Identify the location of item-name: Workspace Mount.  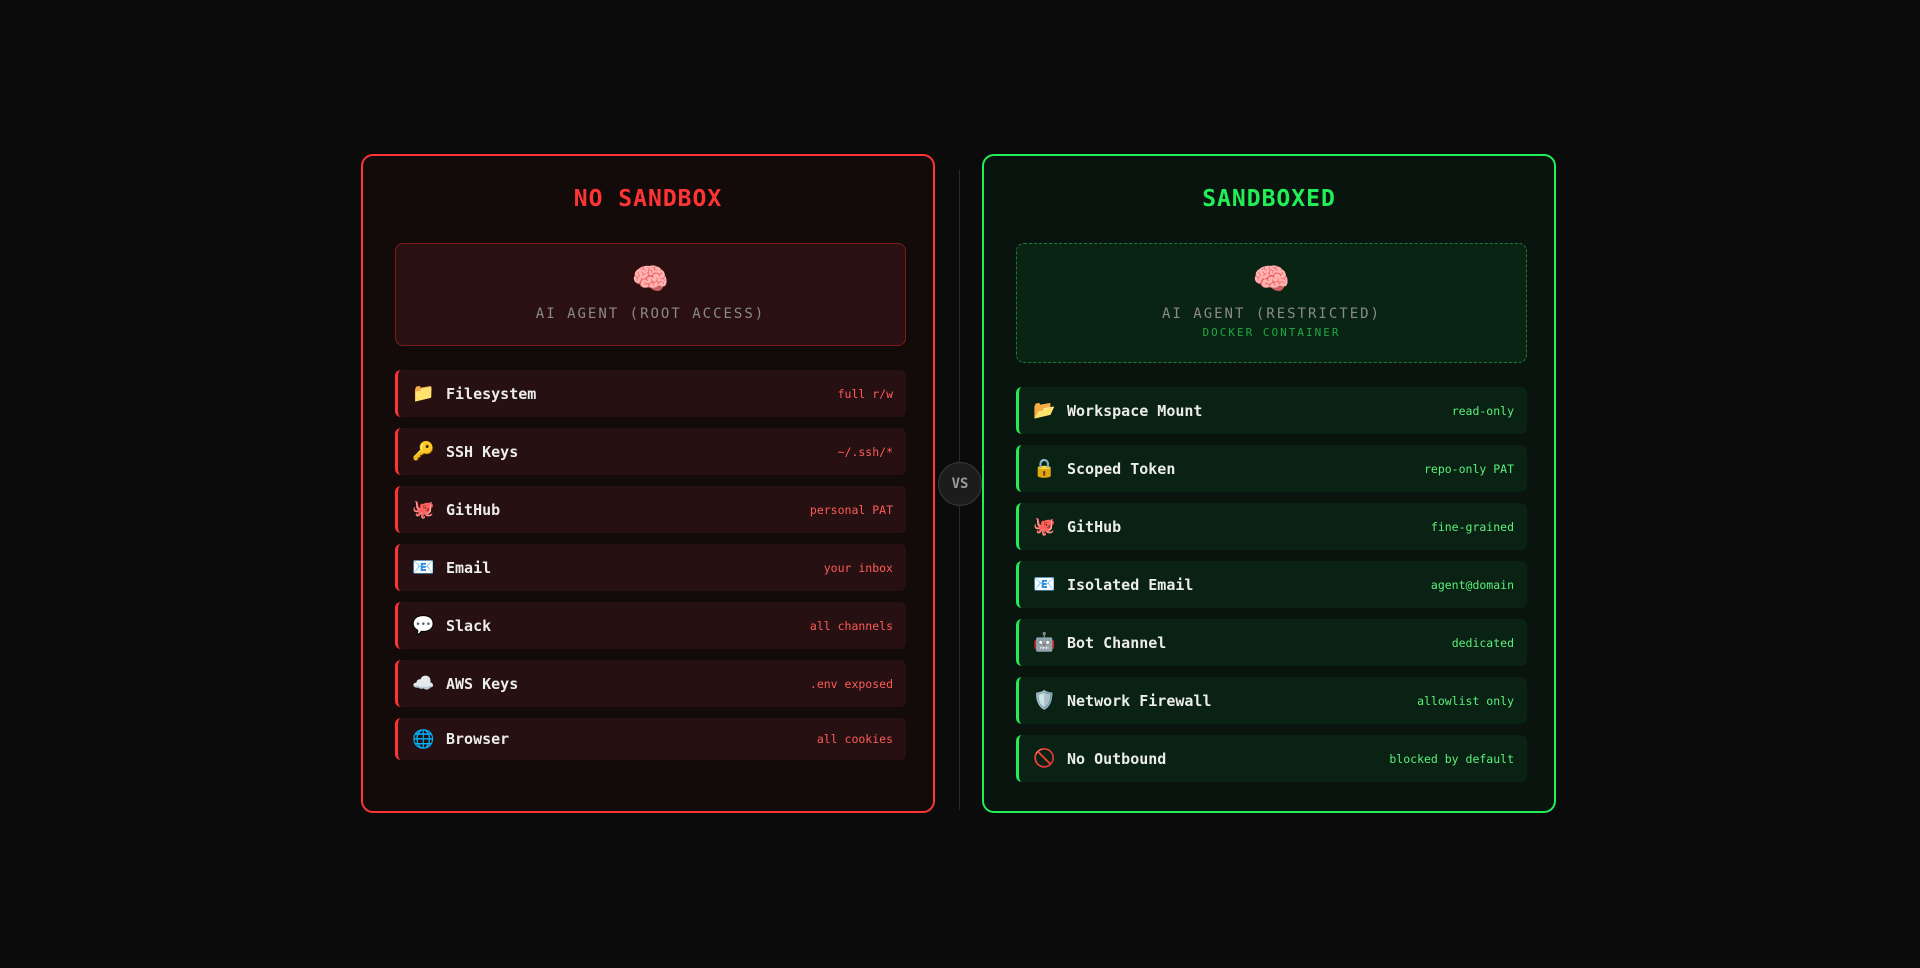
(1135, 410).